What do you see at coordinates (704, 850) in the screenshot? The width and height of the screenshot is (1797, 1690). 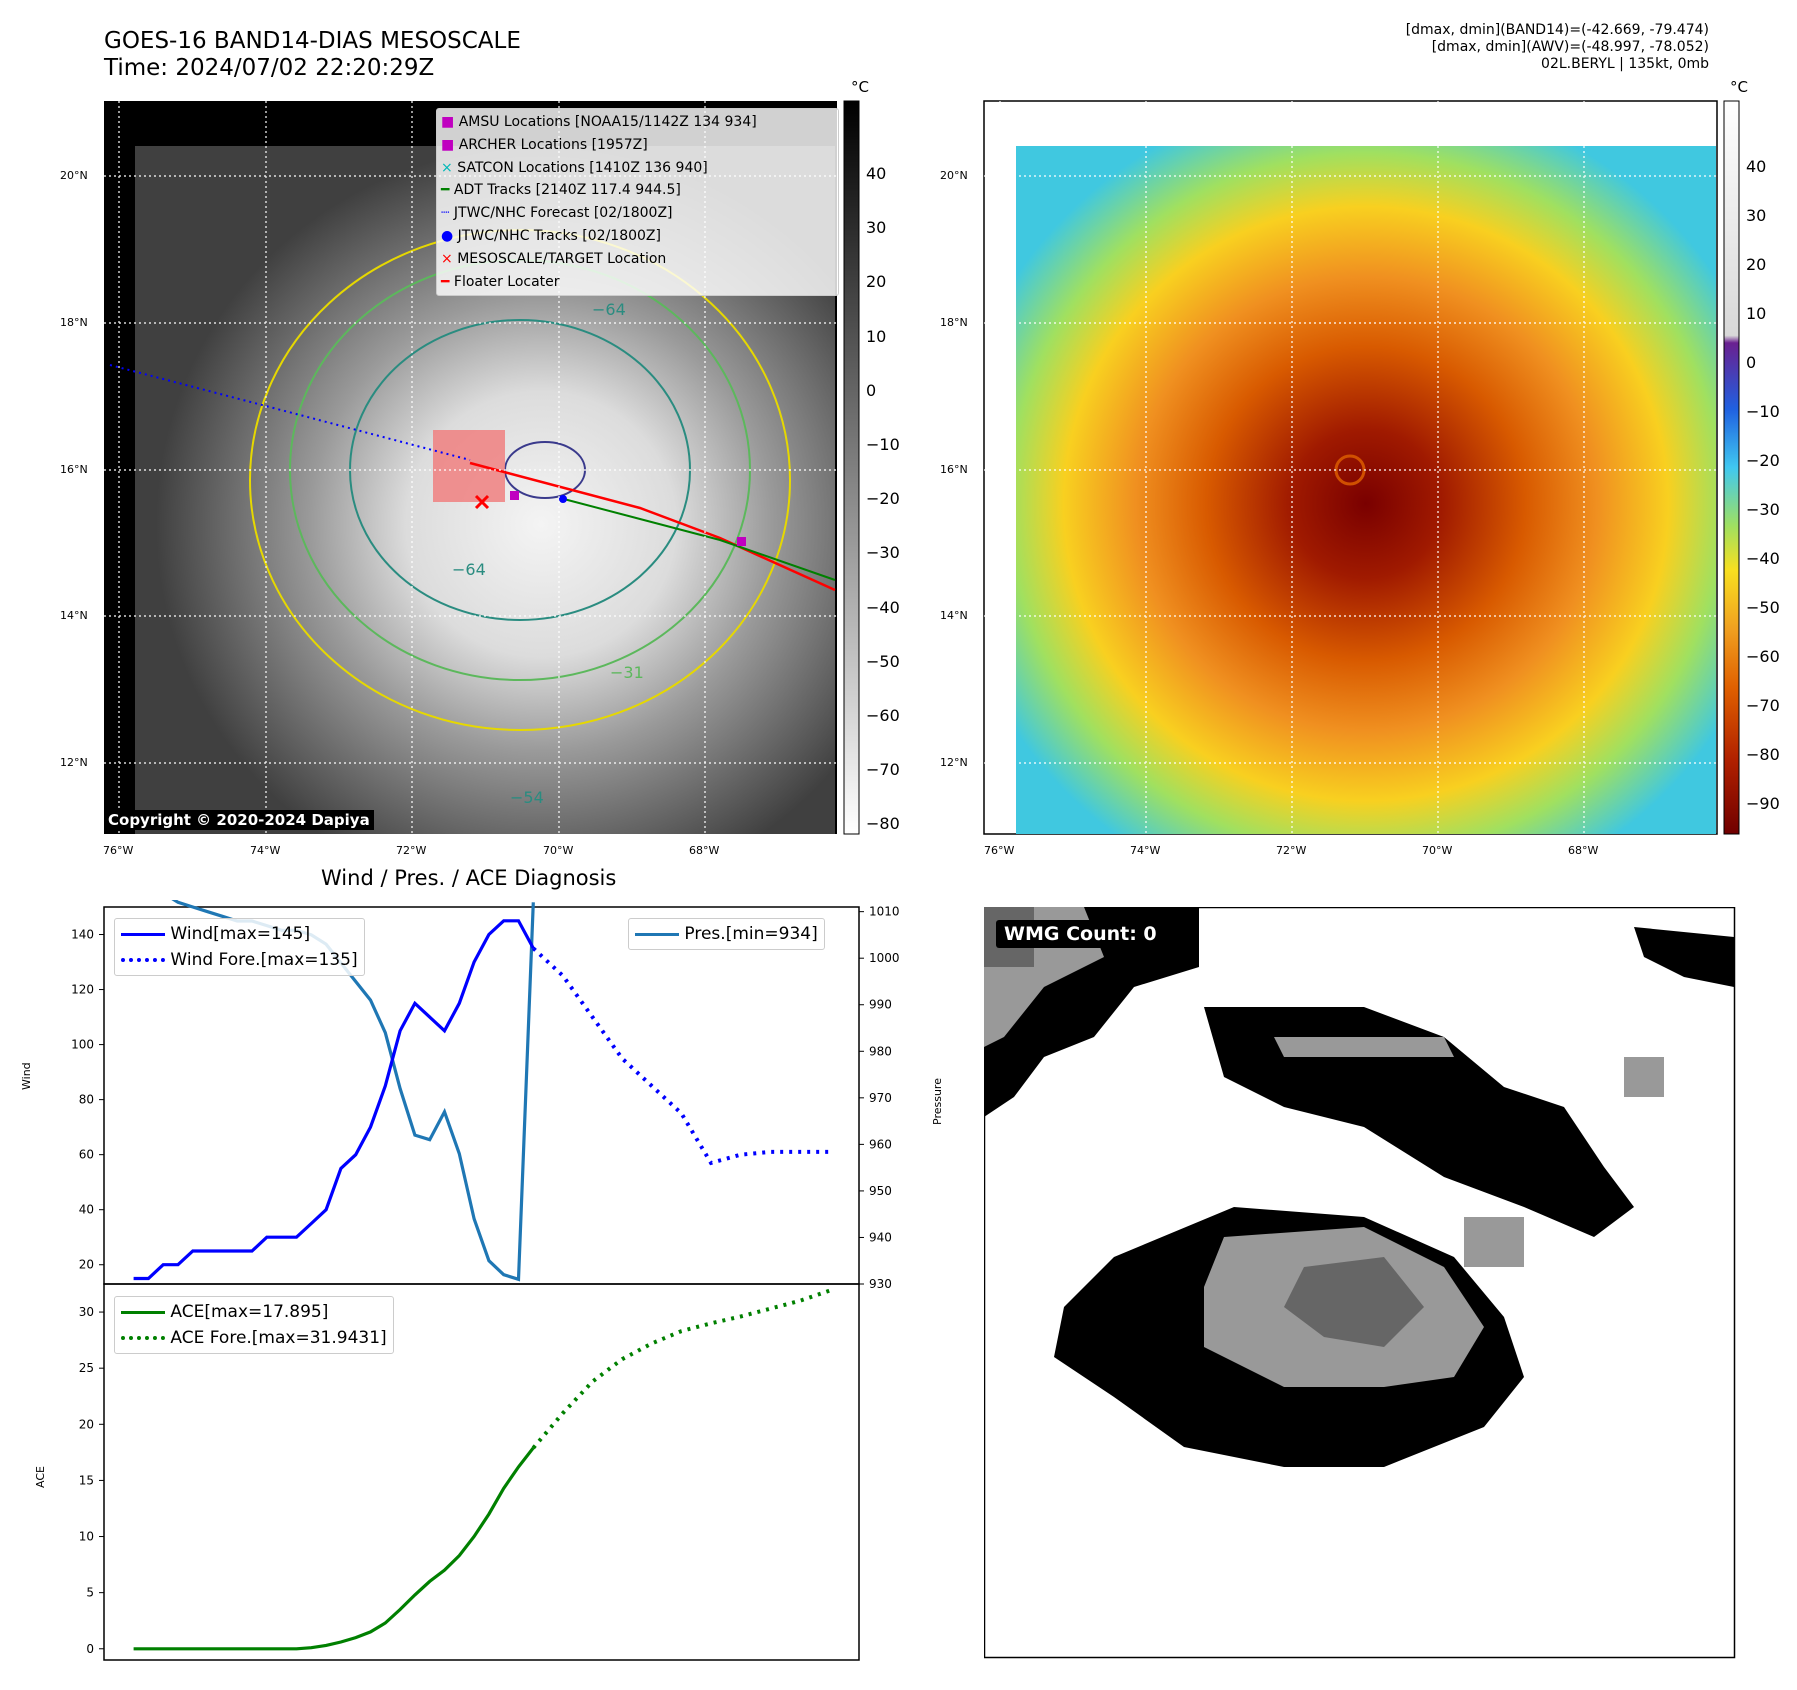 I see `lon-68-left: 68°W` at bounding box center [704, 850].